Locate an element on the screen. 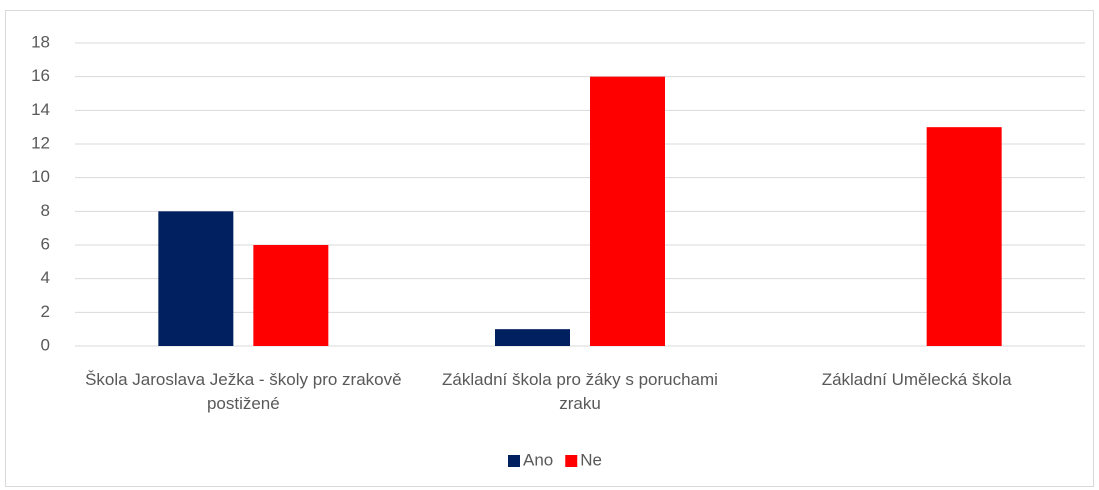 The height and width of the screenshot is (490, 1099). legend-label: Ne is located at coordinates (591, 459).